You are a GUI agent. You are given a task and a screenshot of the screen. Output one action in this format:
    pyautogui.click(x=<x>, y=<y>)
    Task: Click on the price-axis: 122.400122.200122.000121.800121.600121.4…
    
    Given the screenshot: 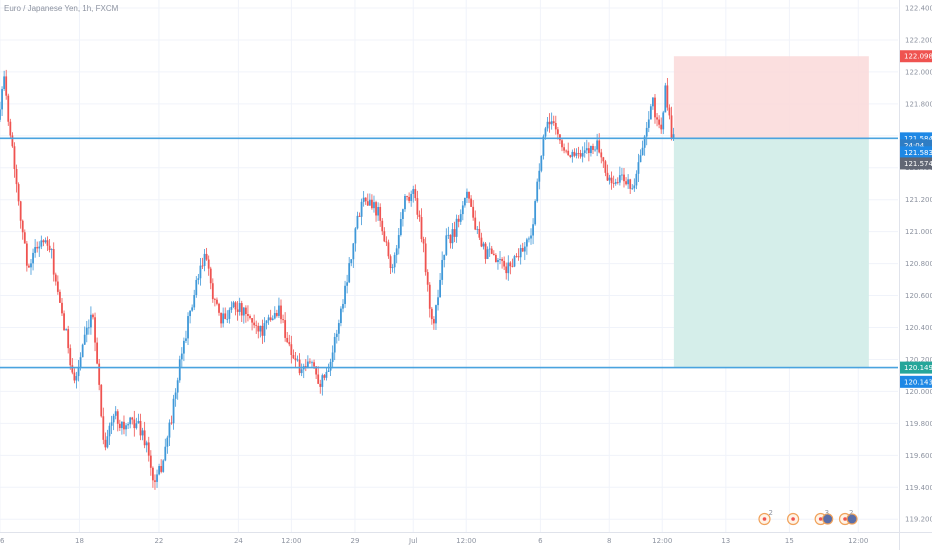 What is the action you would take?
    pyautogui.click(x=915, y=275)
    